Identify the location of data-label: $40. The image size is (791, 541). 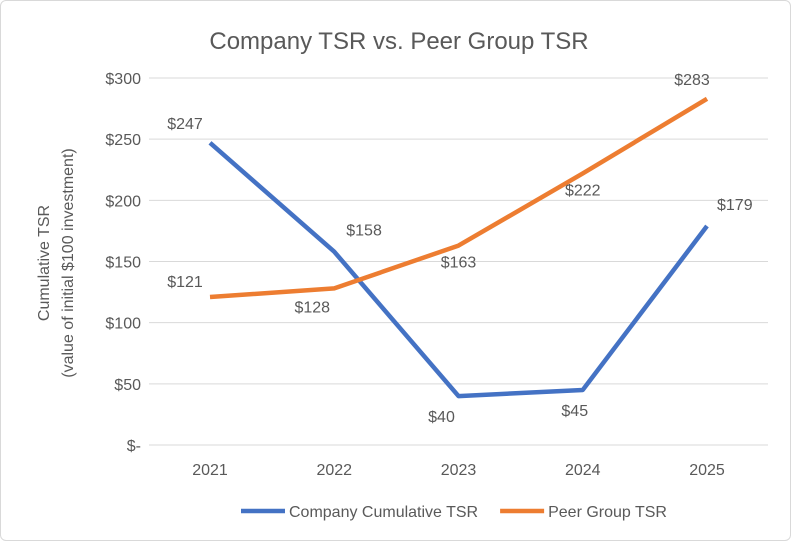
(441, 417).